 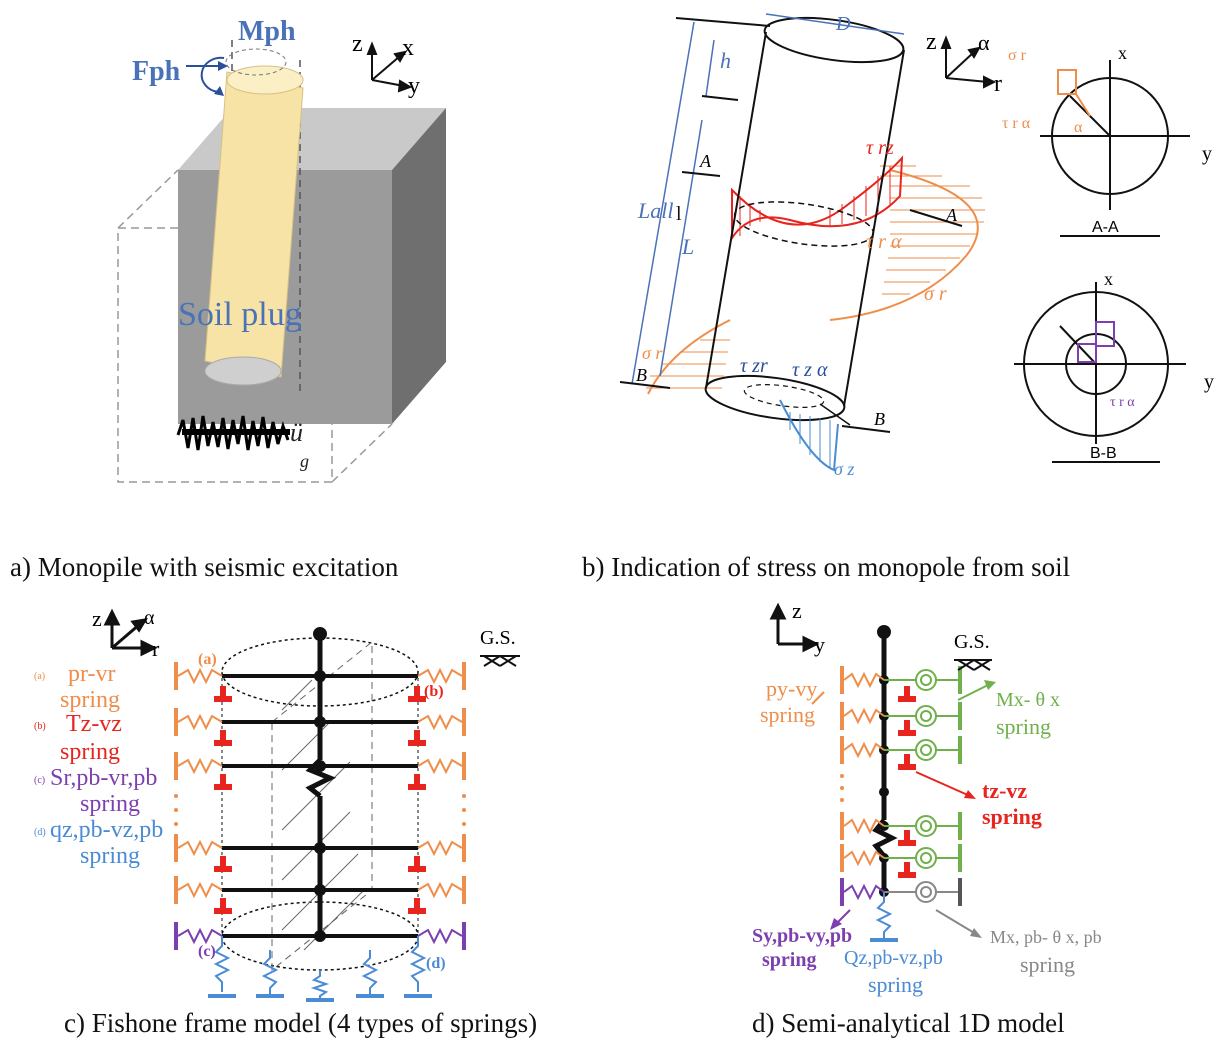 I want to click on tau-za-label: τ z α, so click(x=810, y=370).